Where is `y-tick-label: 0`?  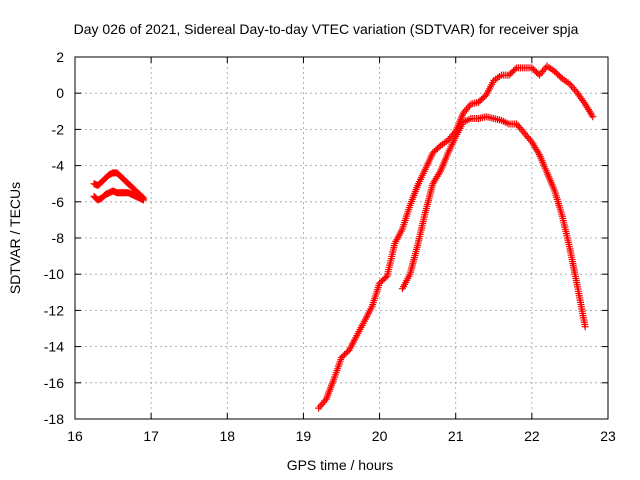
y-tick-label: 0 is located at coordinates (60, 93).